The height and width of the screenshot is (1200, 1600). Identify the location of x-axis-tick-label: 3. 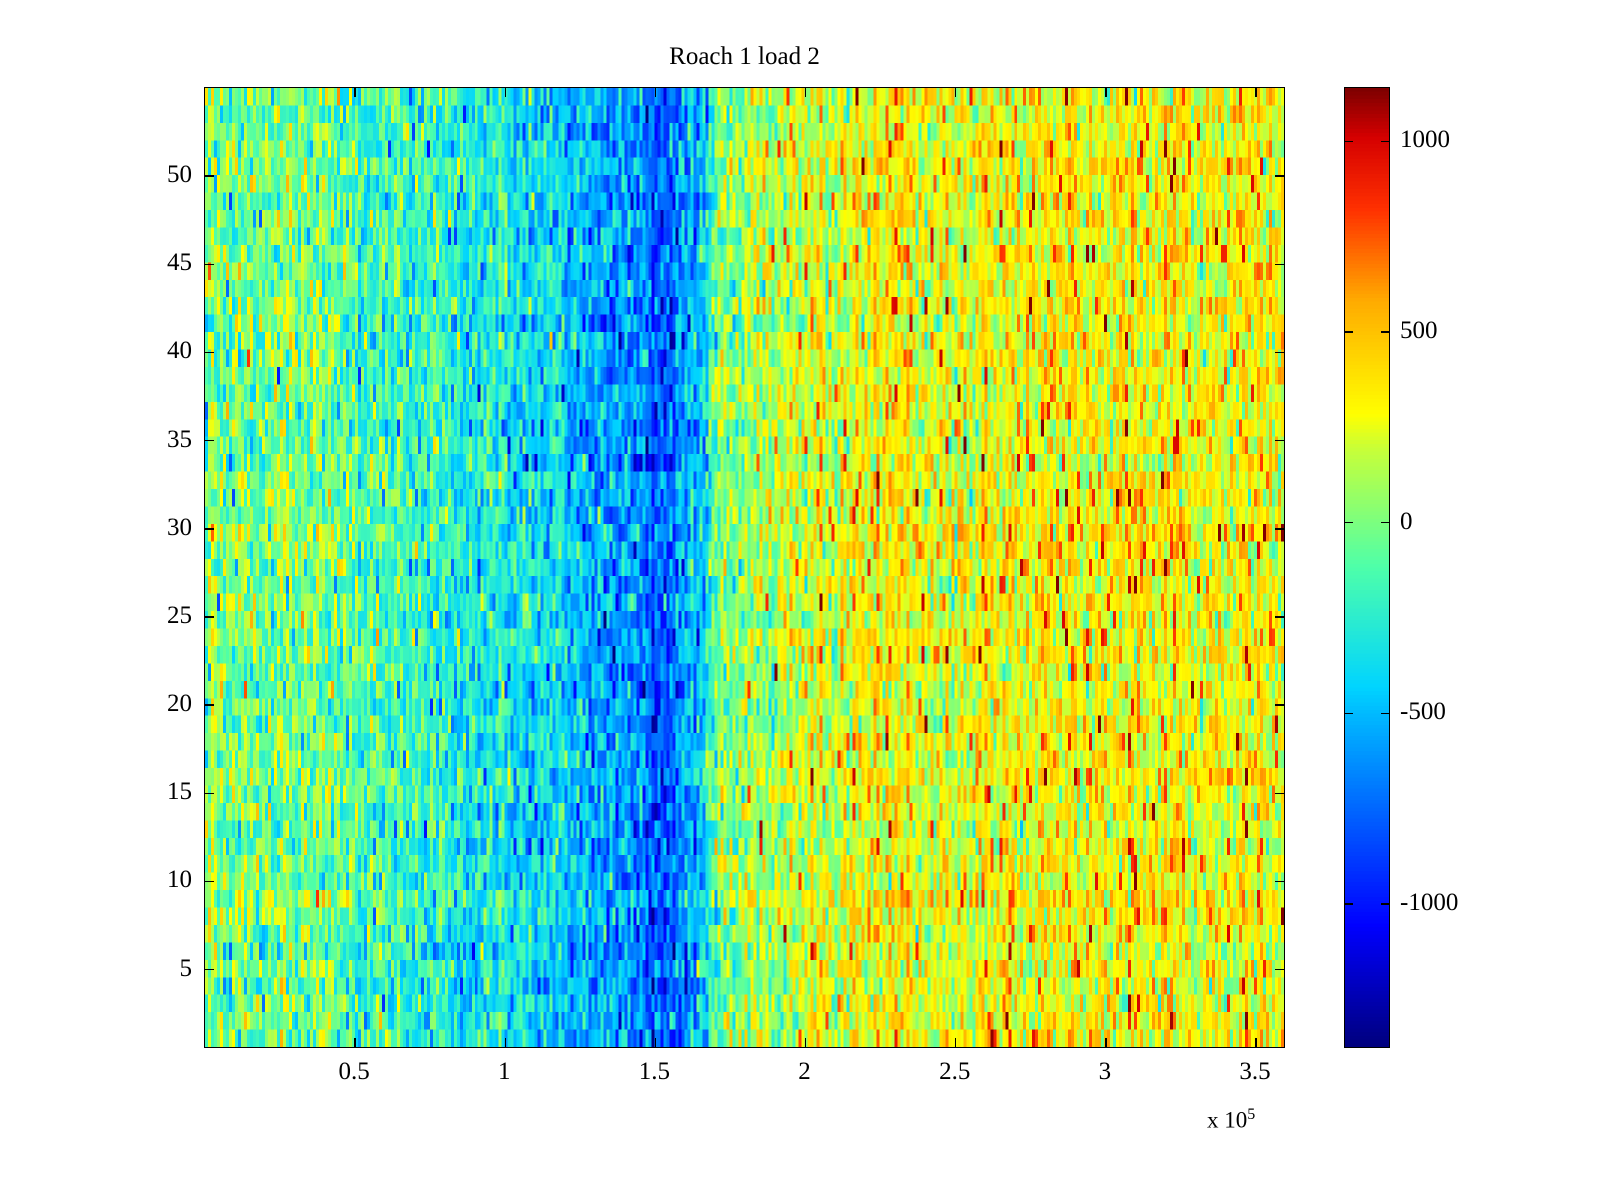
(1105, 1071).